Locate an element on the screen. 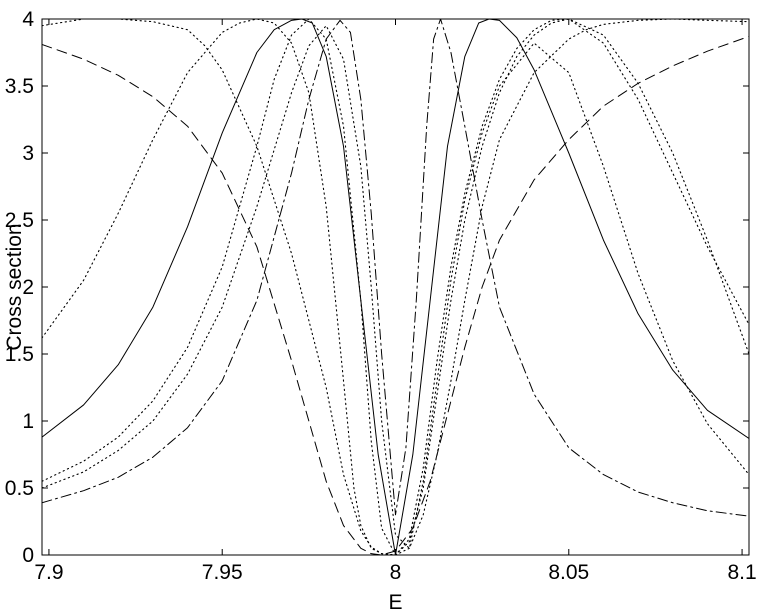  x-tick-label: 7.95 is located at coordinates (222, 572).